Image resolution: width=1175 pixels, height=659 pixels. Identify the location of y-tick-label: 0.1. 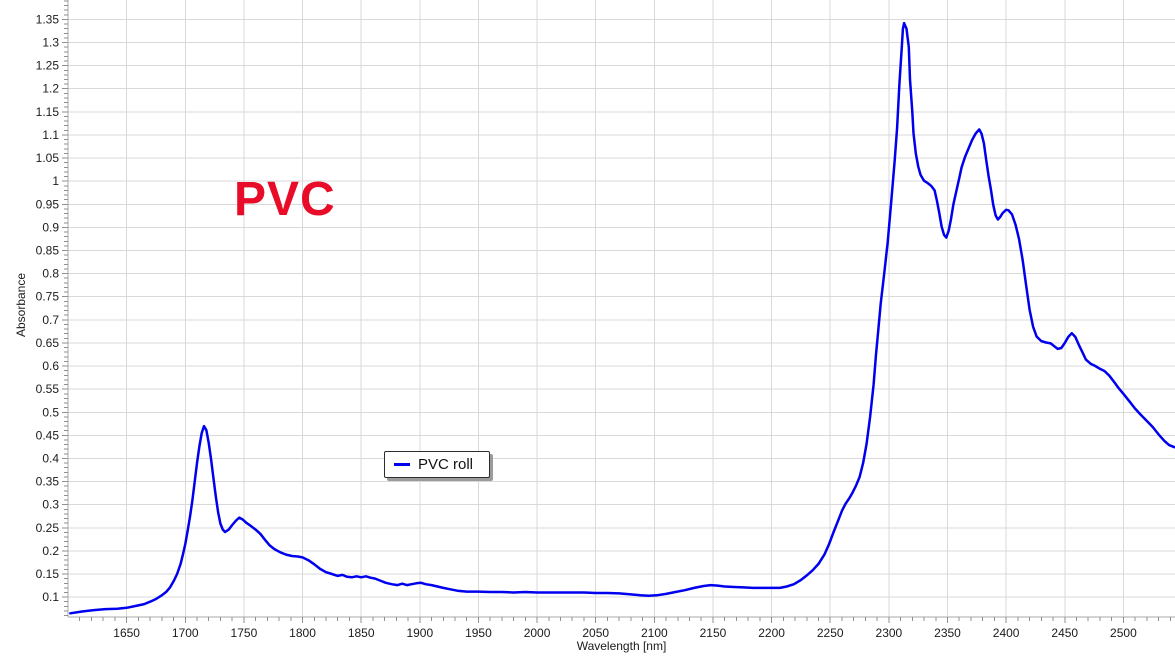
(50, 597).